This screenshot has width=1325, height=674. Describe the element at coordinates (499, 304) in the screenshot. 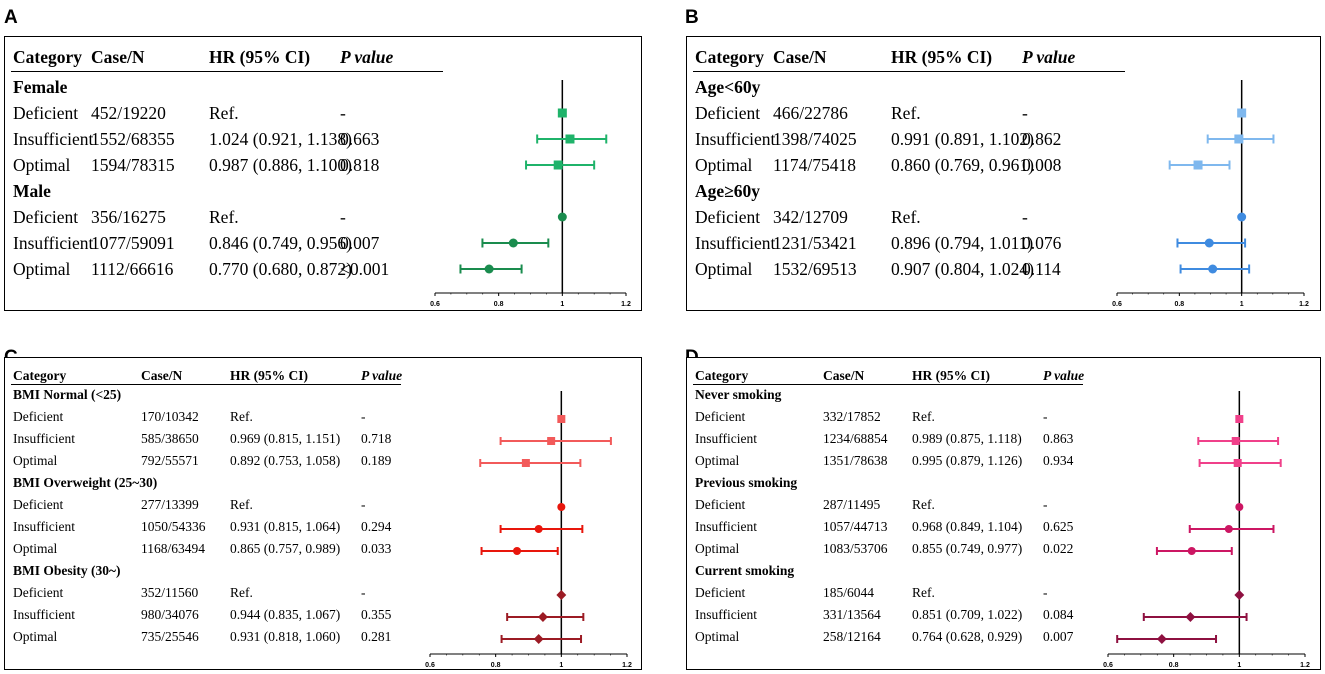

I see `x-tick-label: 0.8` at that location.